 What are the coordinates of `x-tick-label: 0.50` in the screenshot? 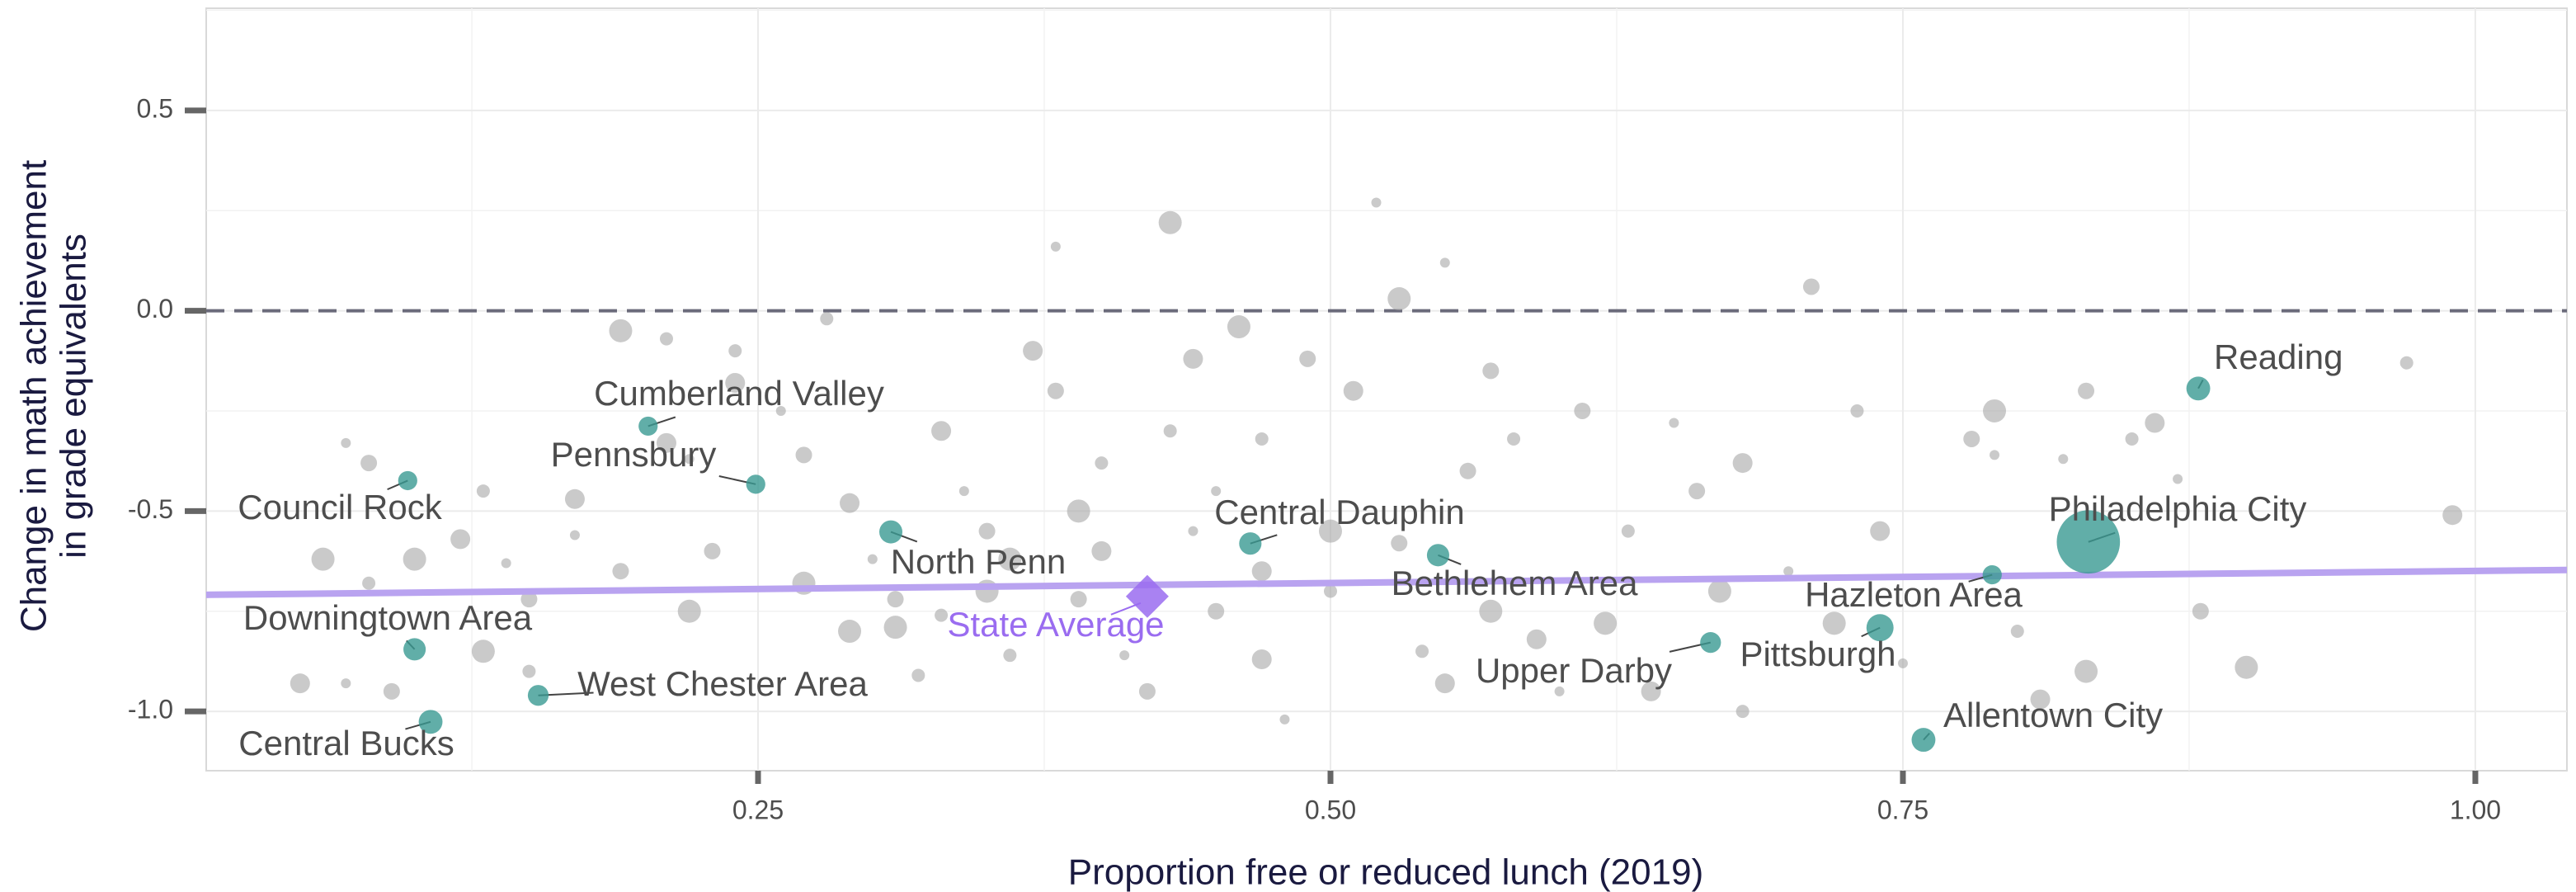 It's located at (1330, 809).